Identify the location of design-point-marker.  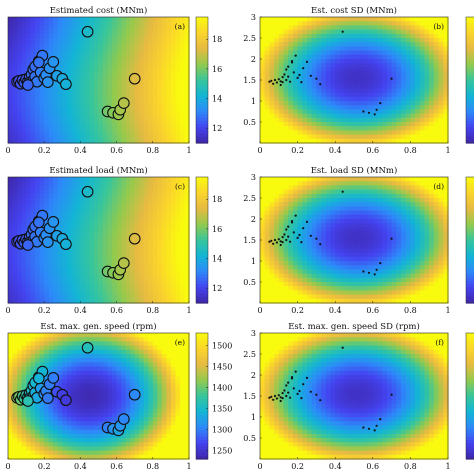
(28, 85).